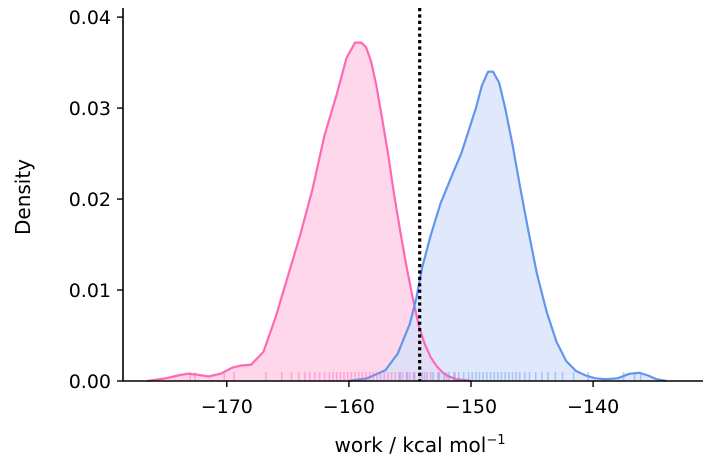 The image size is (707, 462). I want to click on x-tick-label: −160, so click(349, 407).